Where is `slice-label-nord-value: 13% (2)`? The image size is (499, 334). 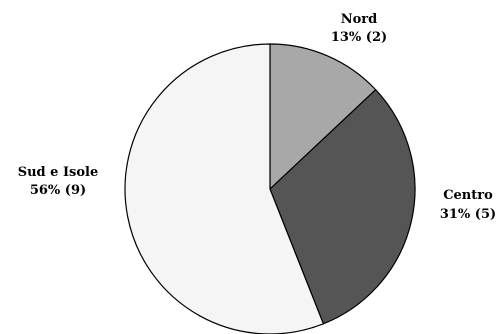
slice-label-nord-value: 13% (2) is located at coordinates (359, 37).